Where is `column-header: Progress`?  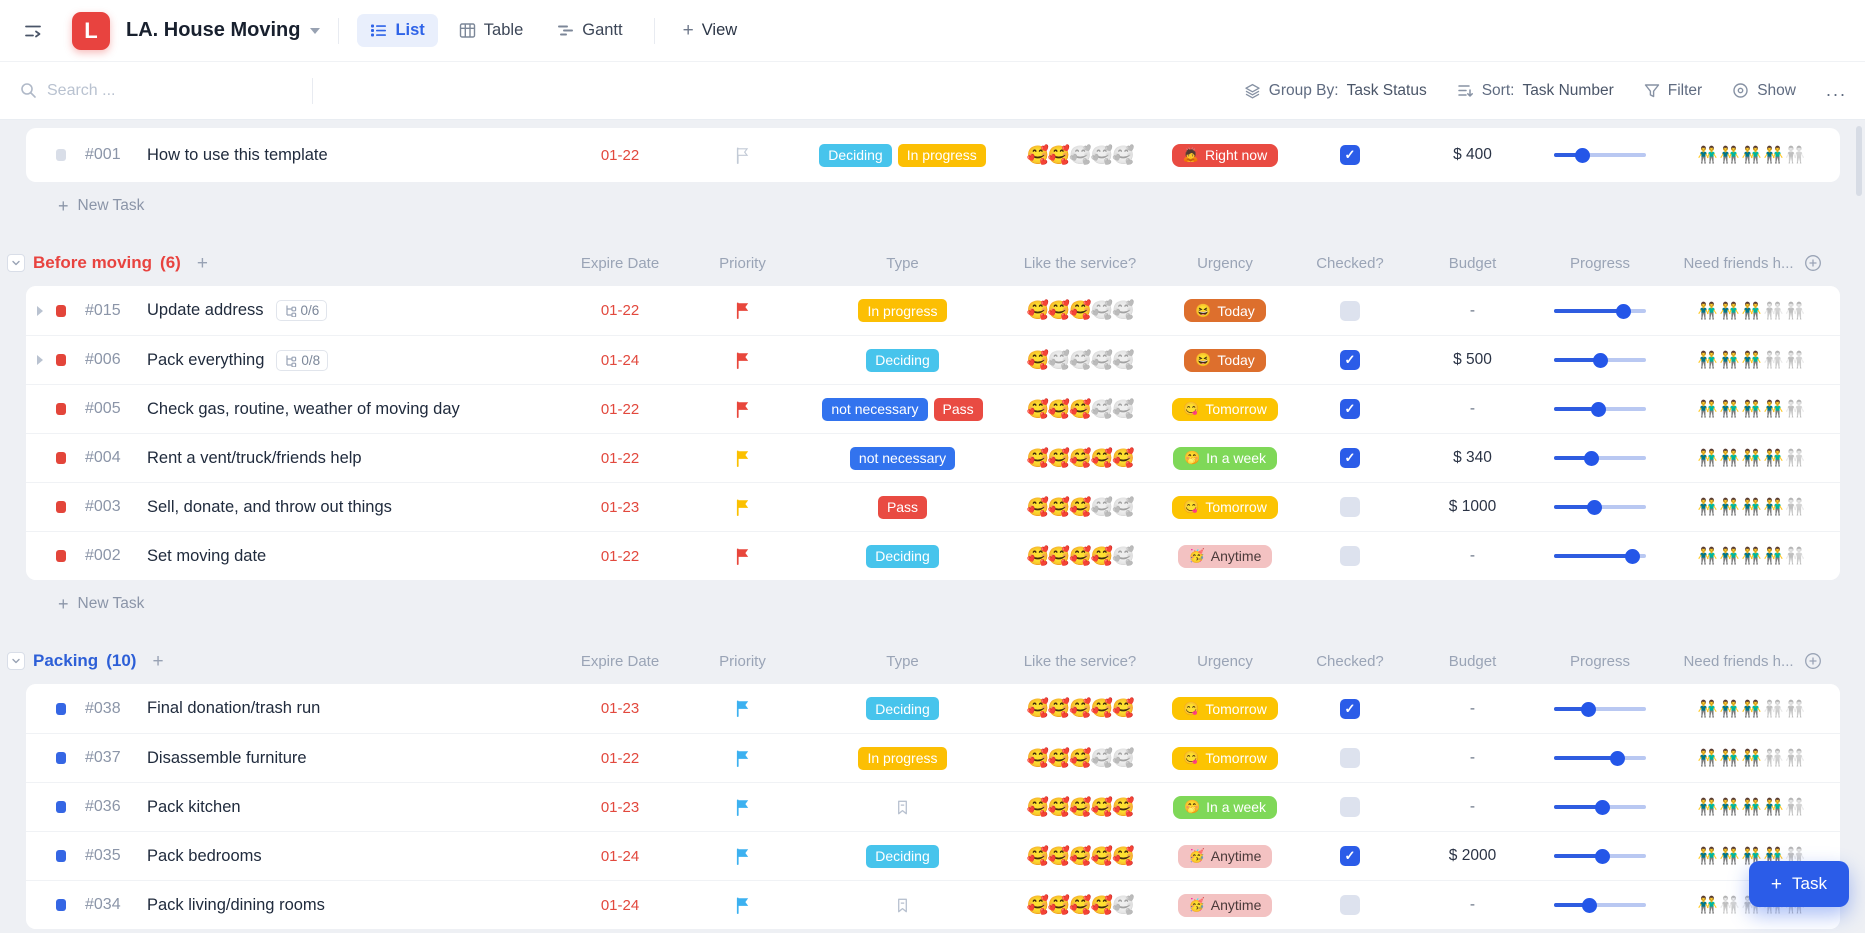 column-header: Progress is located at coordinates (1600, 661).